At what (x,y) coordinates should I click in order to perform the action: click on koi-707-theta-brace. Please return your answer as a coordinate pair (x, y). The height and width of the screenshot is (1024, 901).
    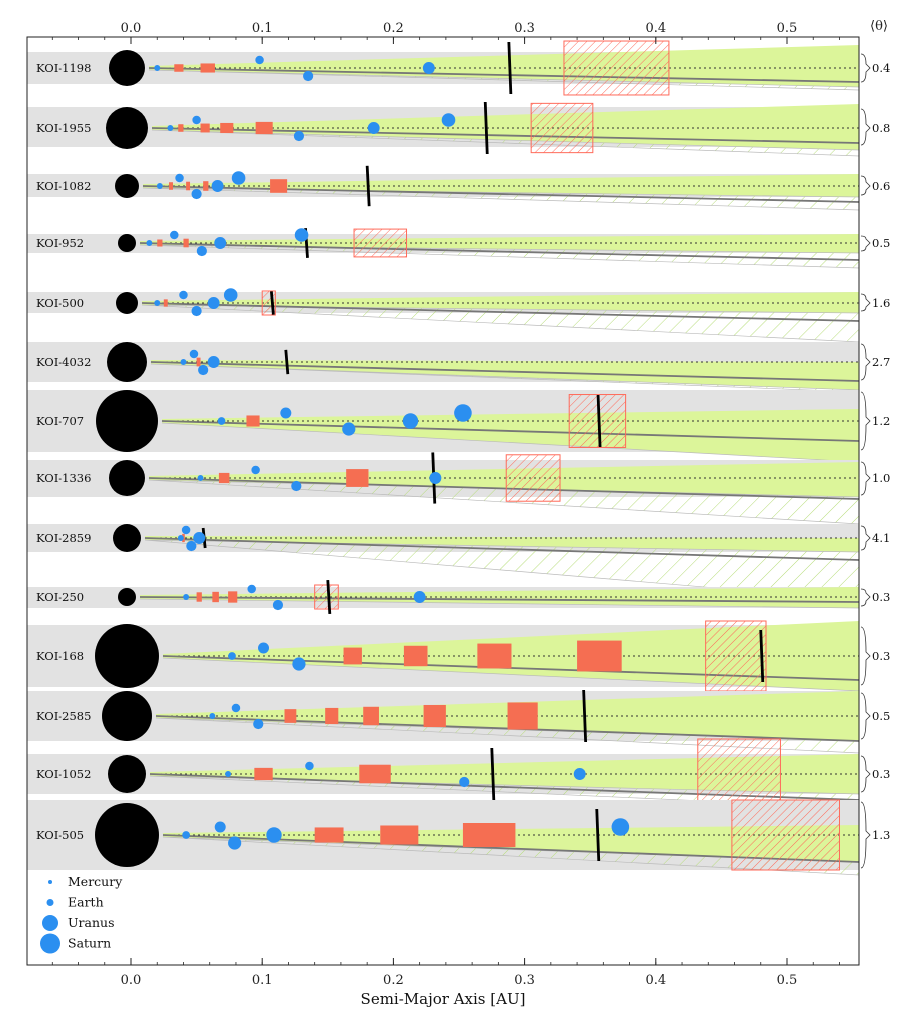
    Looking at the image, I should click on (865, 421).